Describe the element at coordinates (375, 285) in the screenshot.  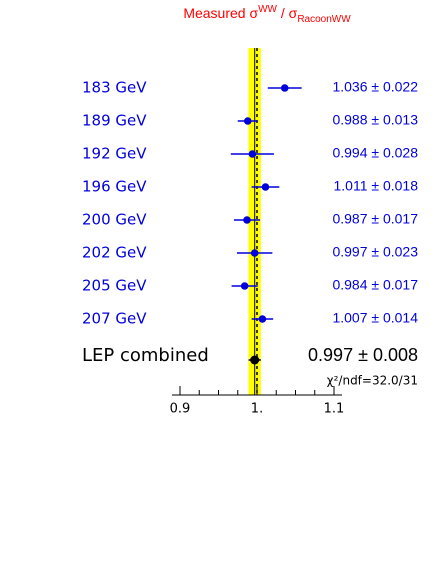
I see `value-label: 0.984 ± 0.017` at that location.